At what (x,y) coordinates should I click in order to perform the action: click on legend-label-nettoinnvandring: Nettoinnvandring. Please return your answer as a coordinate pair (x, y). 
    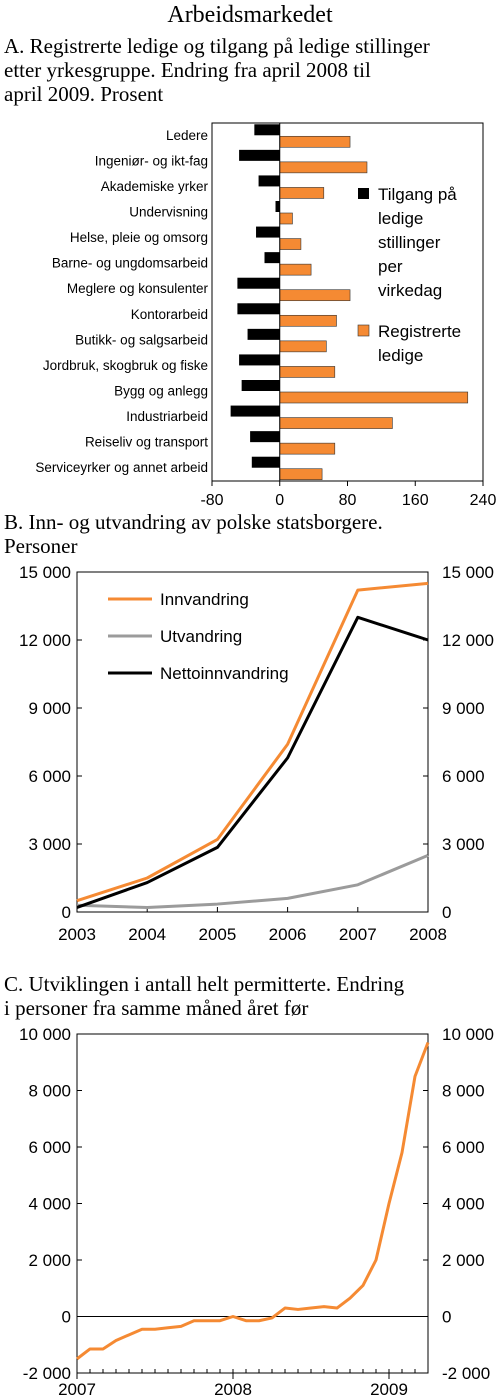
    Looking at the image, I should click on (224, 673).